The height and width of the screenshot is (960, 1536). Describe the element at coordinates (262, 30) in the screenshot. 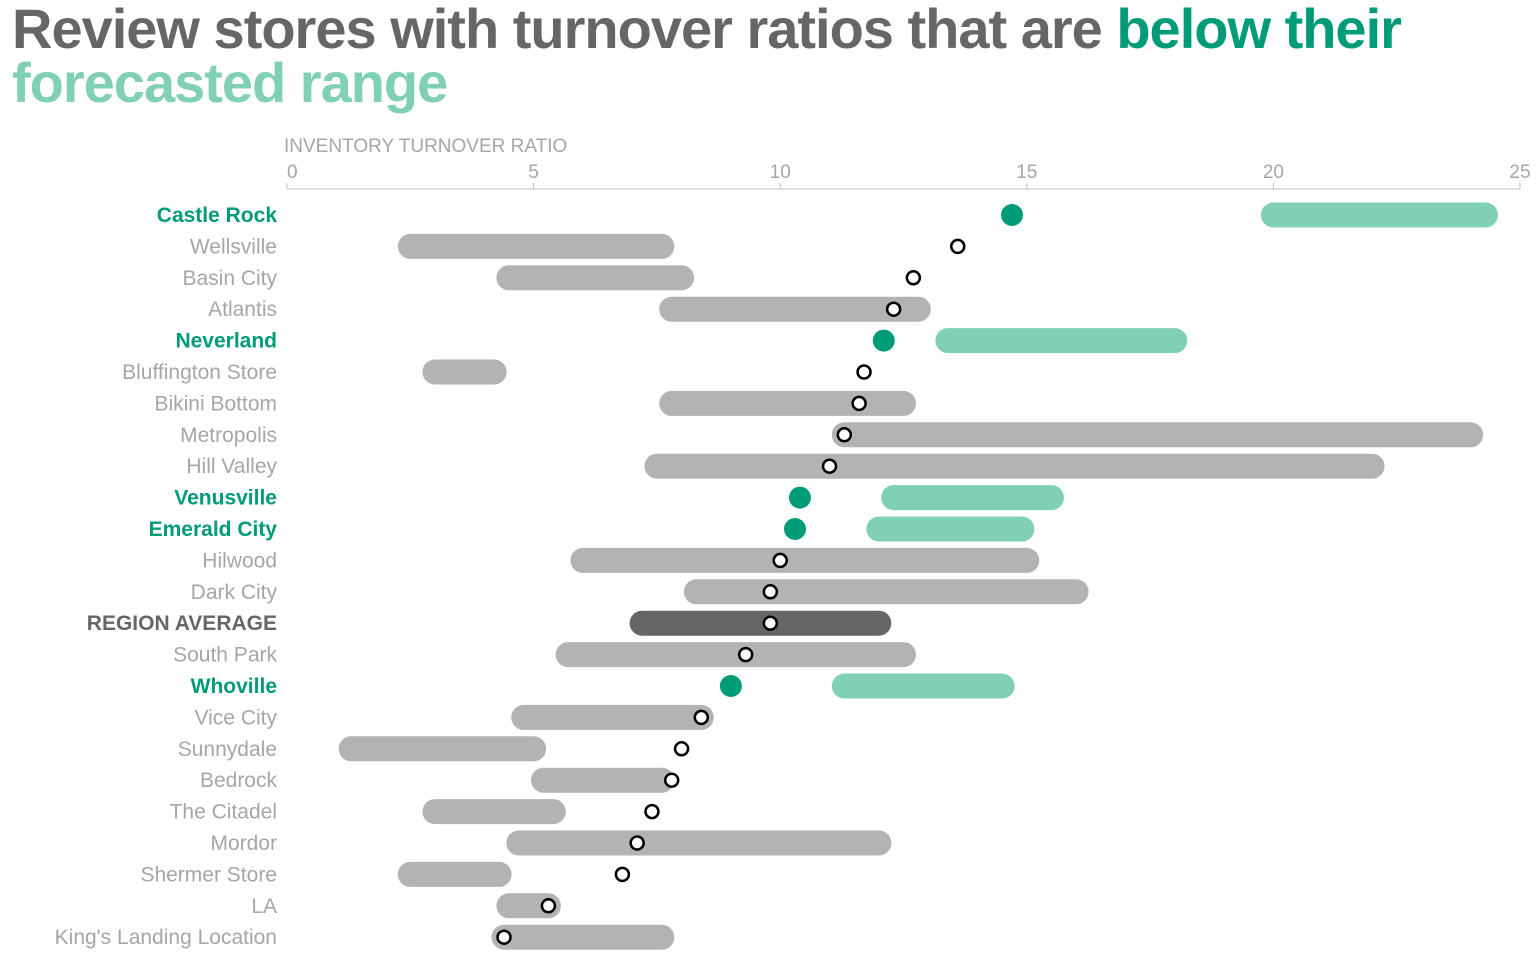

I see `title-part-1: Review stores with` at that location.